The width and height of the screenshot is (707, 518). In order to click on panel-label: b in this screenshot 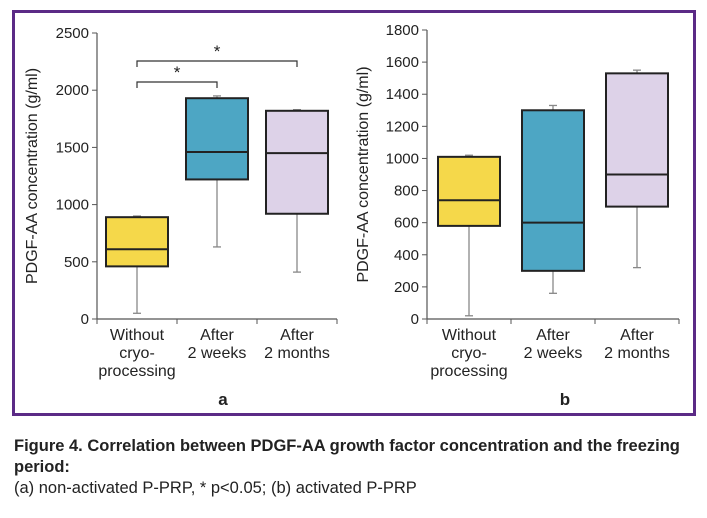, I will do `click(565, 399)`.